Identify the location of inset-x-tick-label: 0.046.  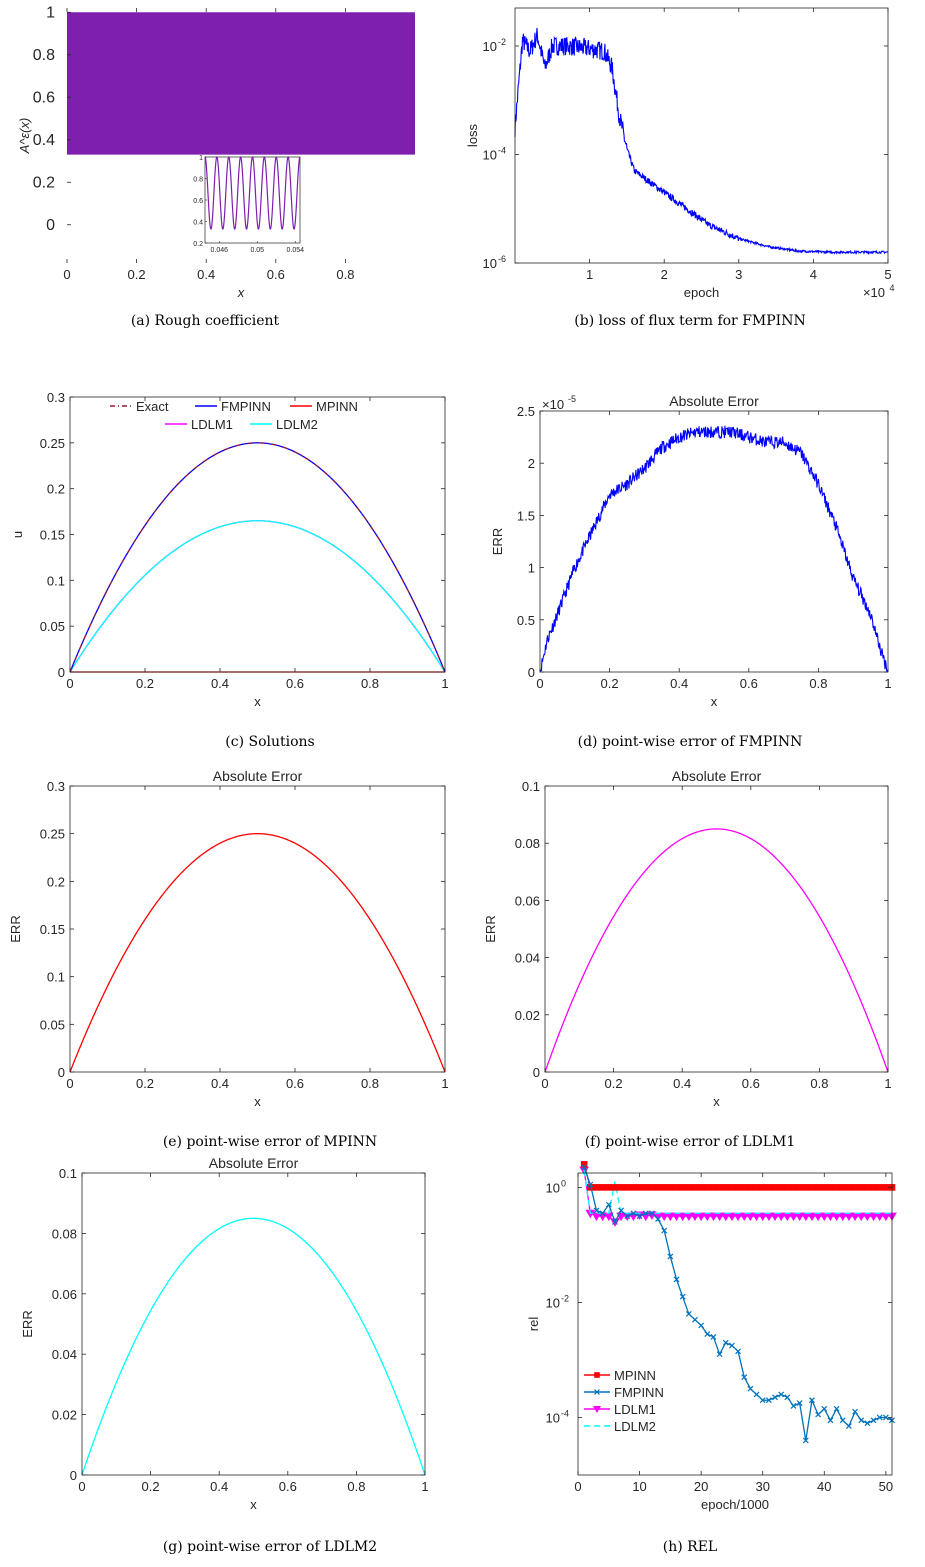
(219, 250).